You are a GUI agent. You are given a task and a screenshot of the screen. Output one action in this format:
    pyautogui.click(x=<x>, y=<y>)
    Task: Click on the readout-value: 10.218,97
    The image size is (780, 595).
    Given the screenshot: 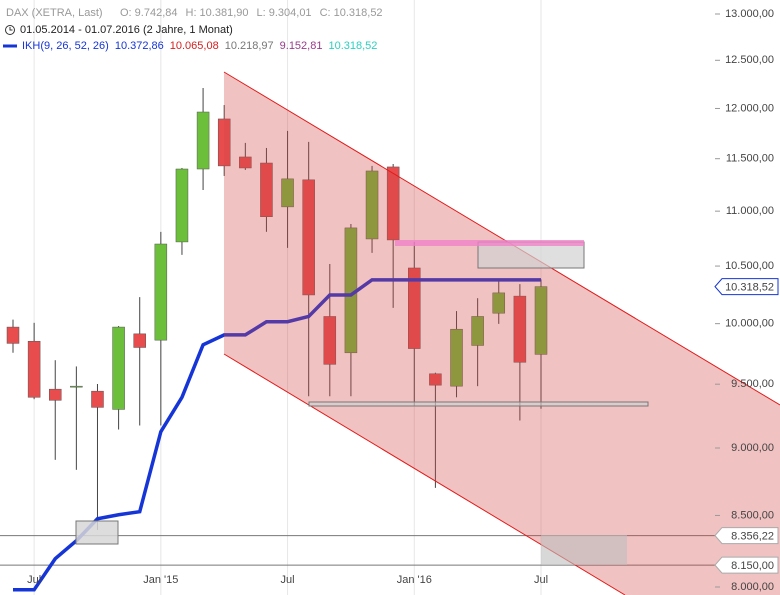 What is the action you would take?
    pyautogui.click(x=249, y=46)
    